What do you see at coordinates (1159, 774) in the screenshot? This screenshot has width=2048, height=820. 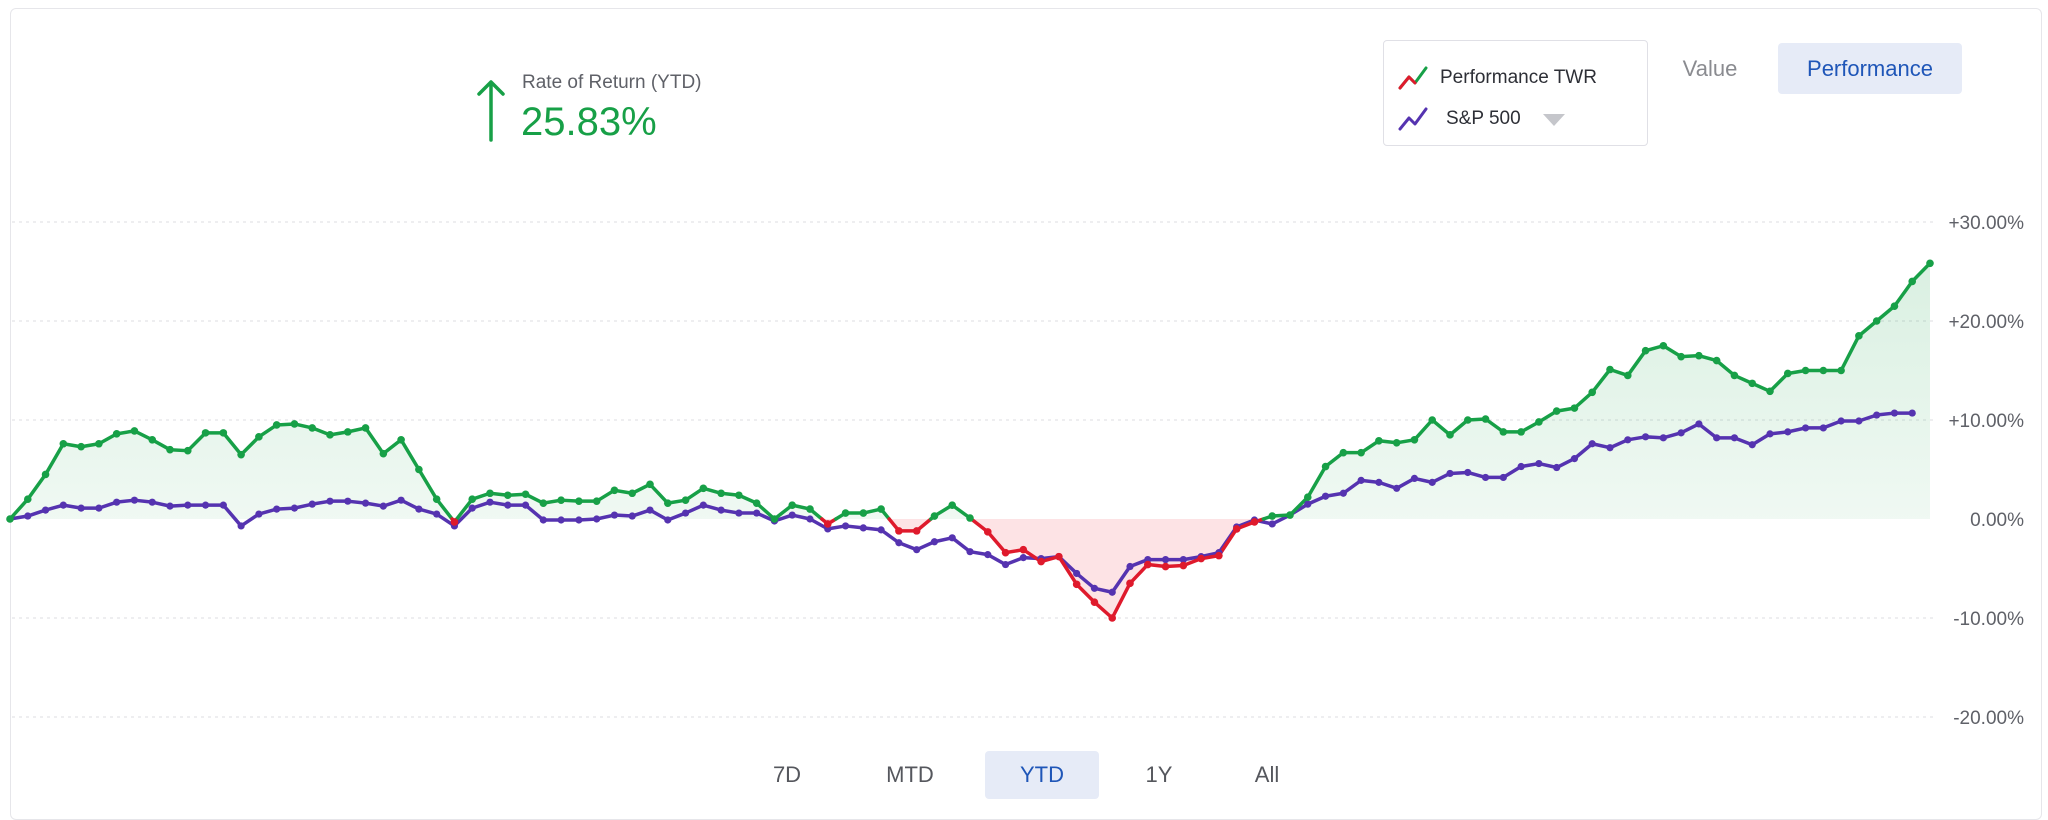 I see `range-tab-1y: 1Y` at bounding box center [1159, 774].